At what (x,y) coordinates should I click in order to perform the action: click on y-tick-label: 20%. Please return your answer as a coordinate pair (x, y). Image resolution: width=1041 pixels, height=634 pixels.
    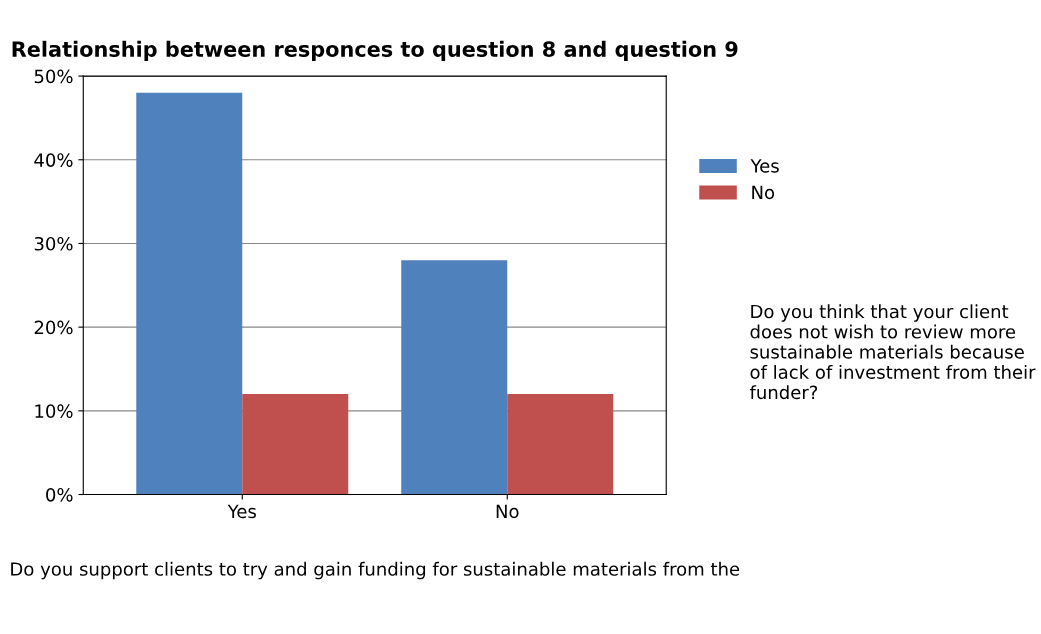
    Looking at the image, I should click on (53, 327).